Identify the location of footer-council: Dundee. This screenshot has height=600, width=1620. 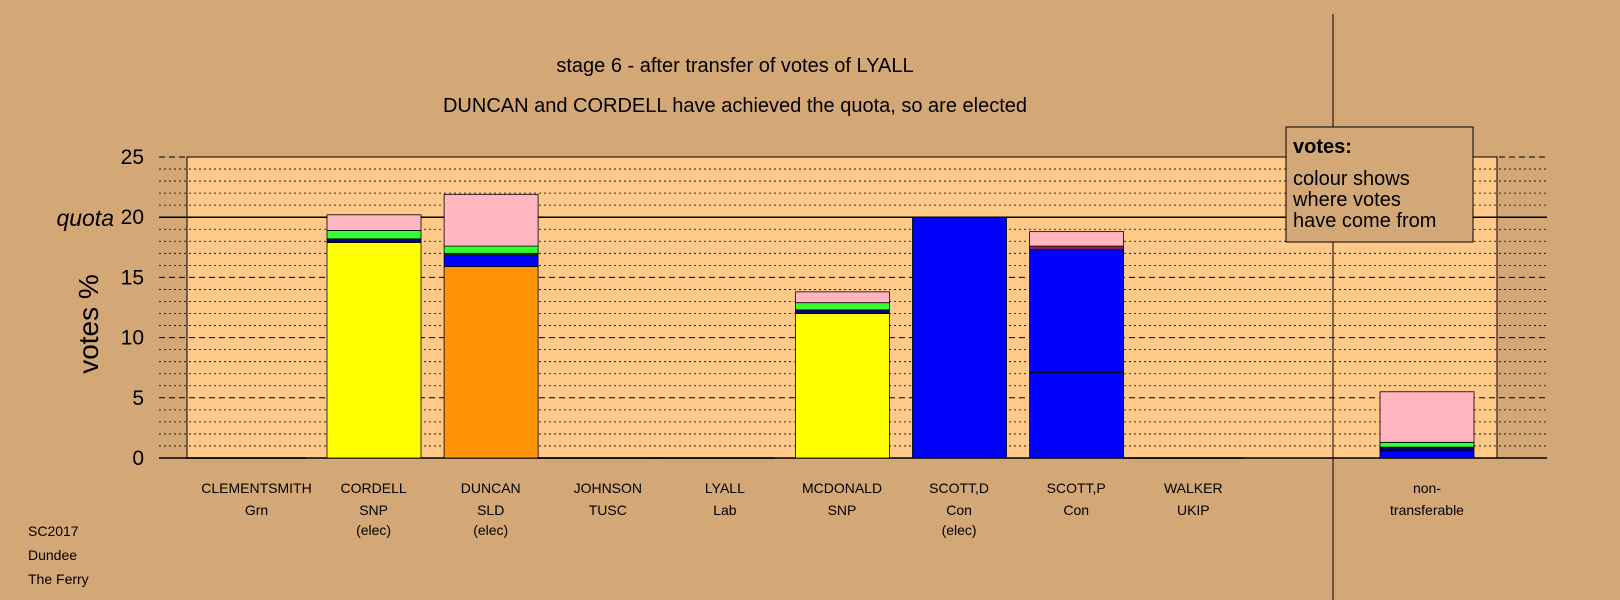
(52, 555).